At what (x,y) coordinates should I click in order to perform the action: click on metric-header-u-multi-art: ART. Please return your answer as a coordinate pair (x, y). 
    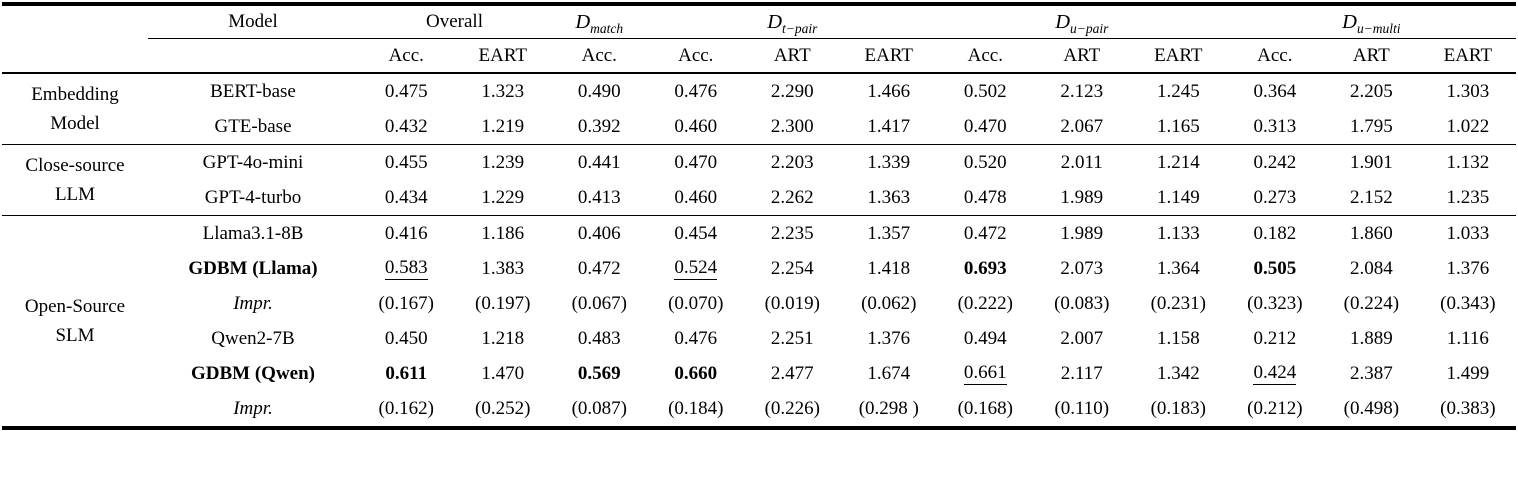
    Looking at the image, I should click on (1371, 56).